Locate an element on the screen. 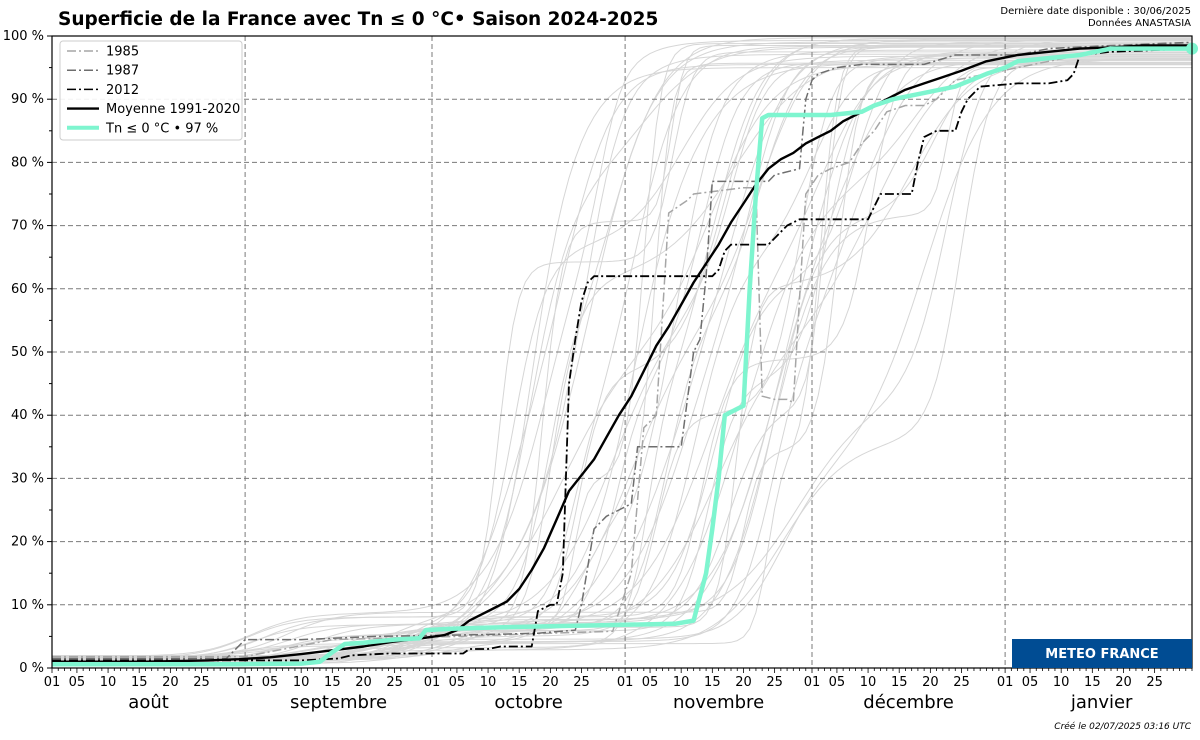 The image size is (1200, 740). y-tick-label: 40 % is located at coordinates (27, 415).